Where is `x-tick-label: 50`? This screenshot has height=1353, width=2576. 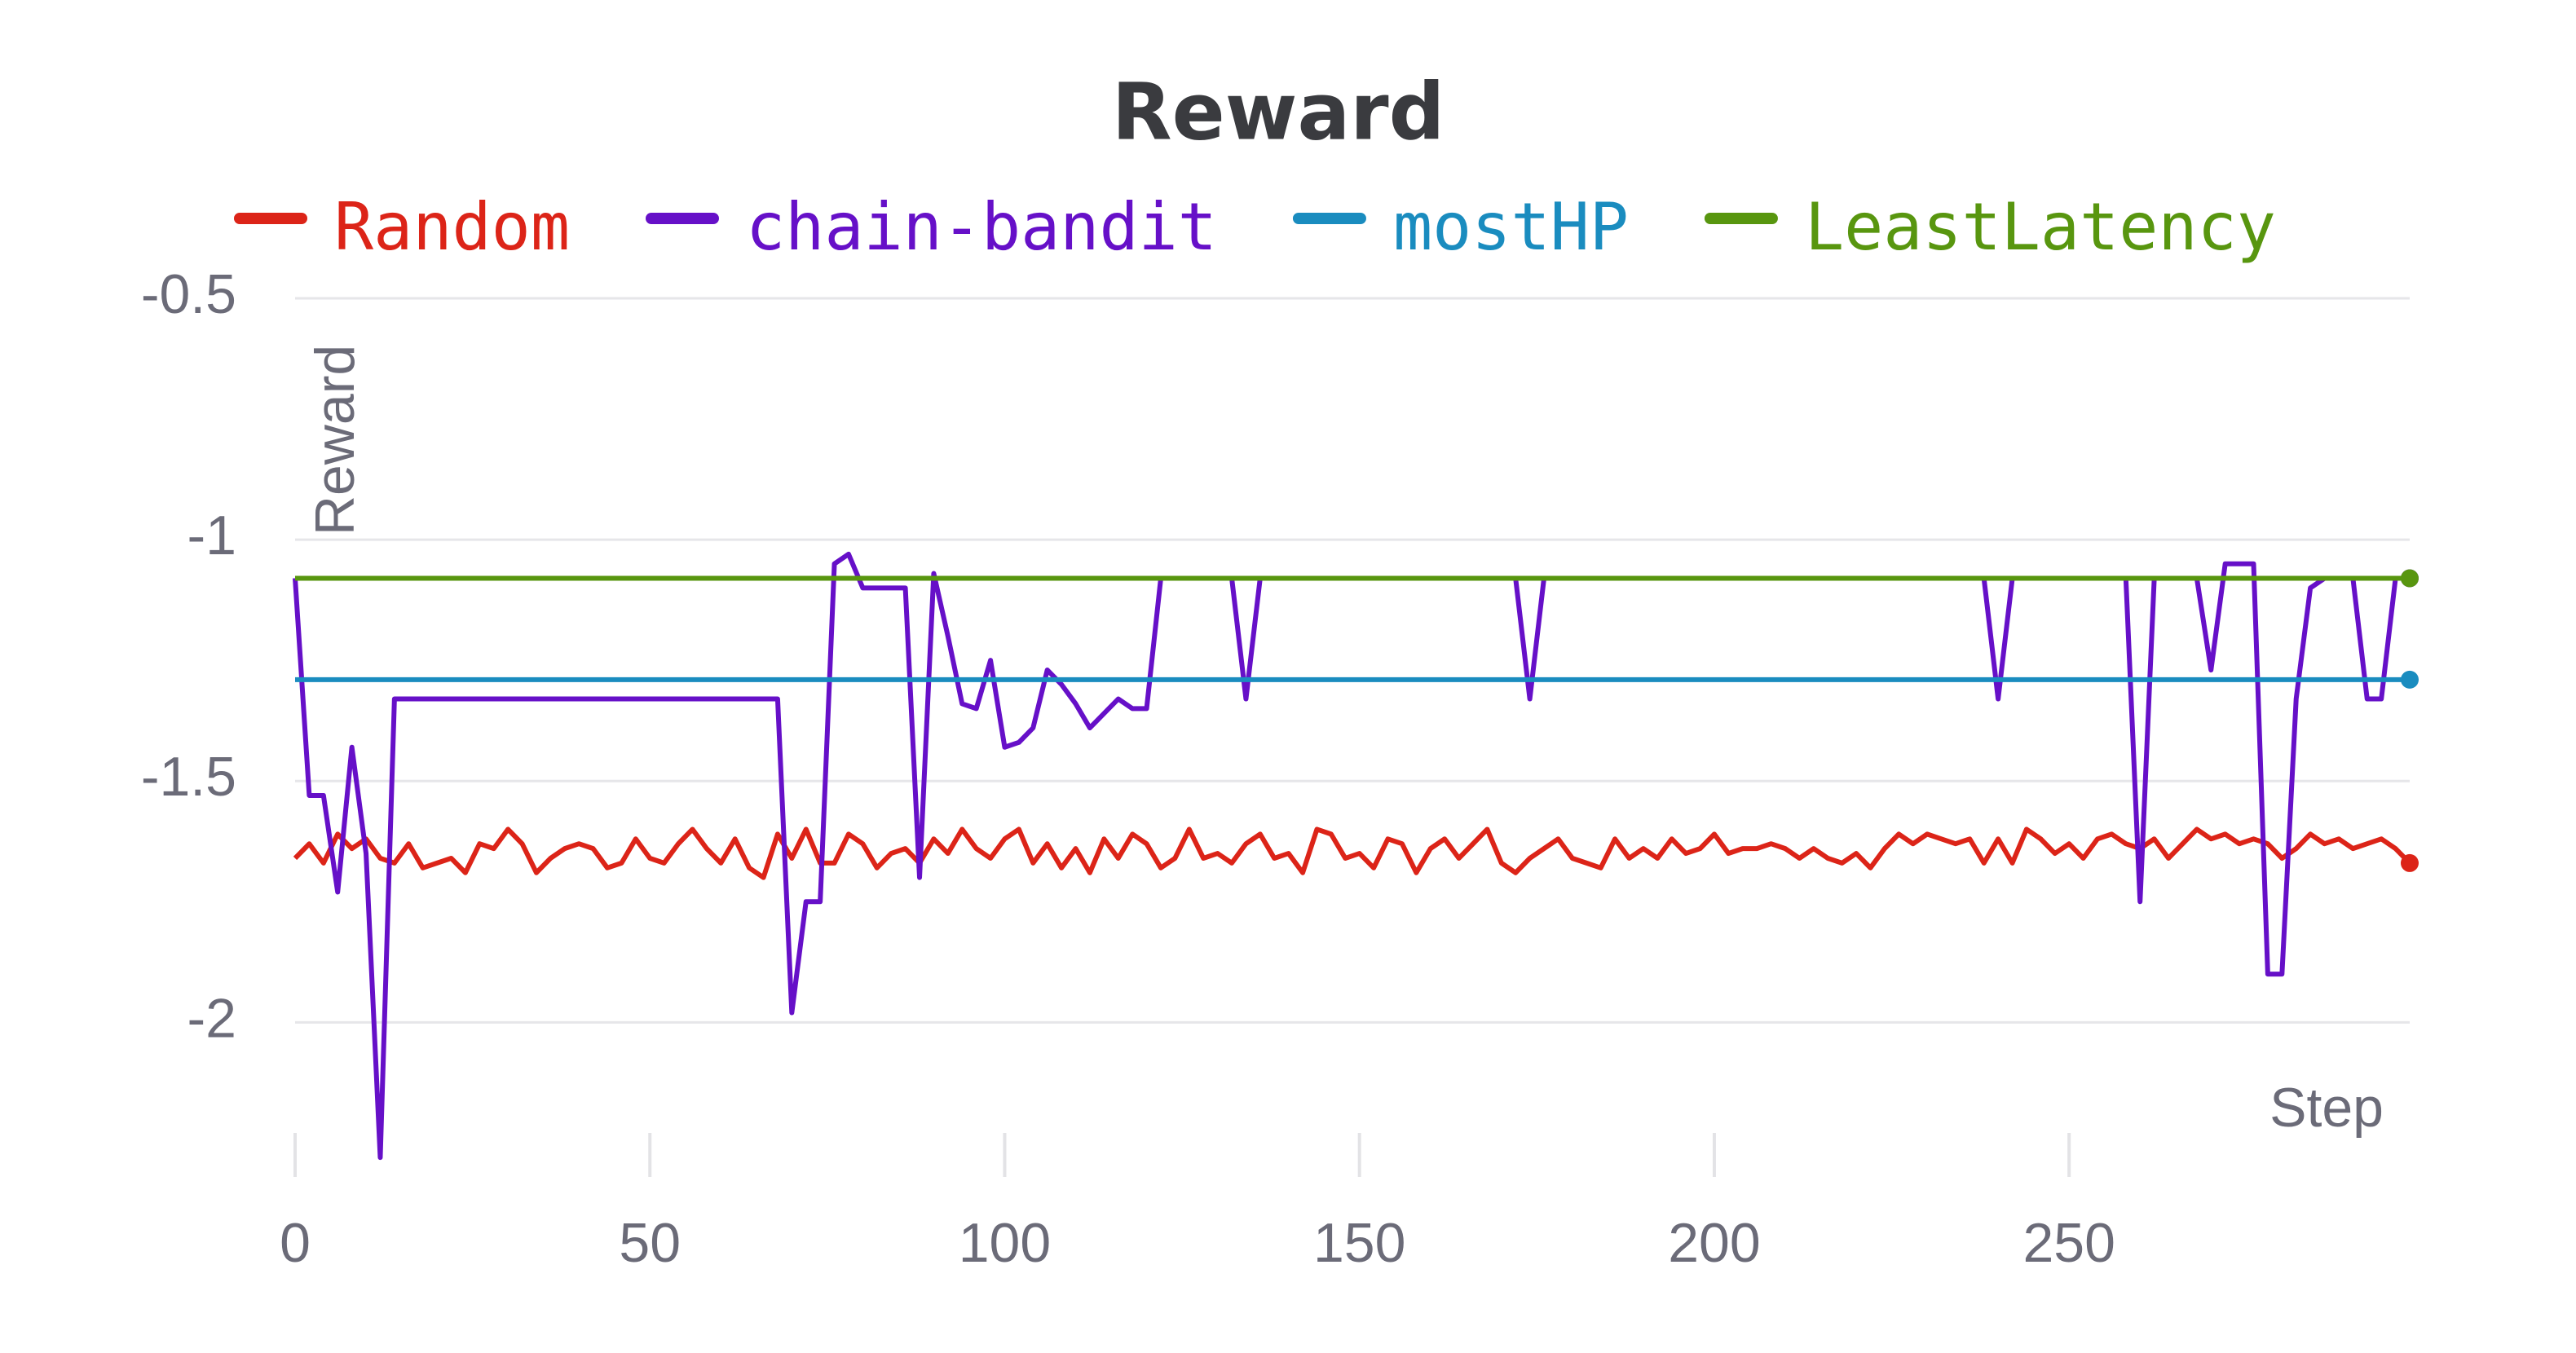 x-tick-label: 50 is located at coordinates (650, 1243).